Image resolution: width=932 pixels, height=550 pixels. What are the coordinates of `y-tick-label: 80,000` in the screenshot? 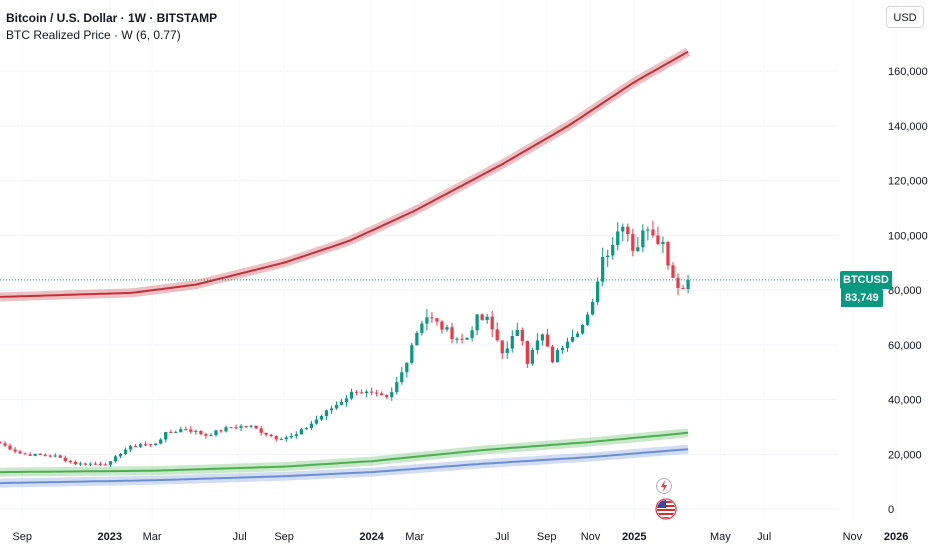 It's located at (905, 291).